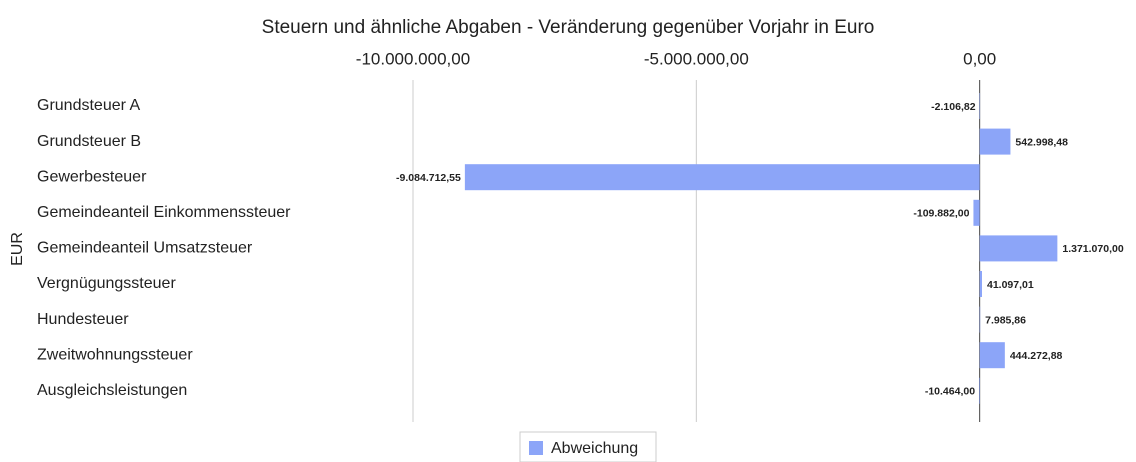 Image resolution: width=1136 pixels, height=462 pixels. What do you see at coordinates (1036, 356) in the screenshot?
I see `data-label: 444.272,88` at bounding box center [1036, 356].